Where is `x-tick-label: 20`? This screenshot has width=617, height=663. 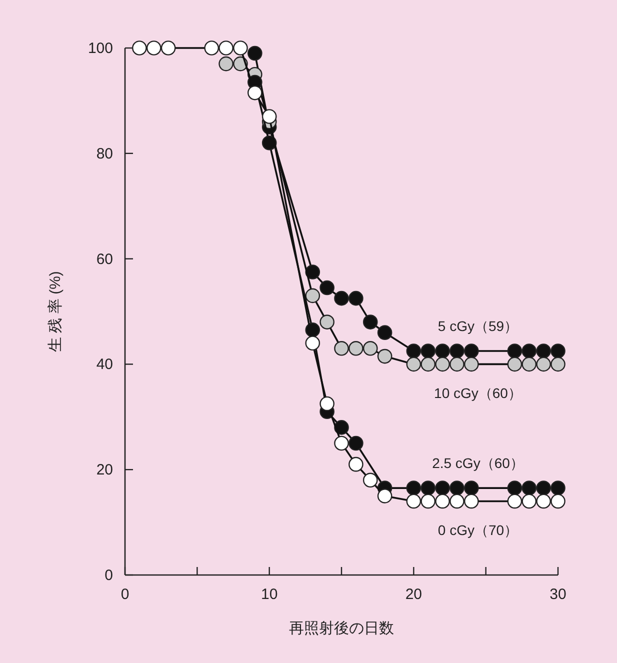 x-tick-label: 20 is located at coordinates (413, 594).